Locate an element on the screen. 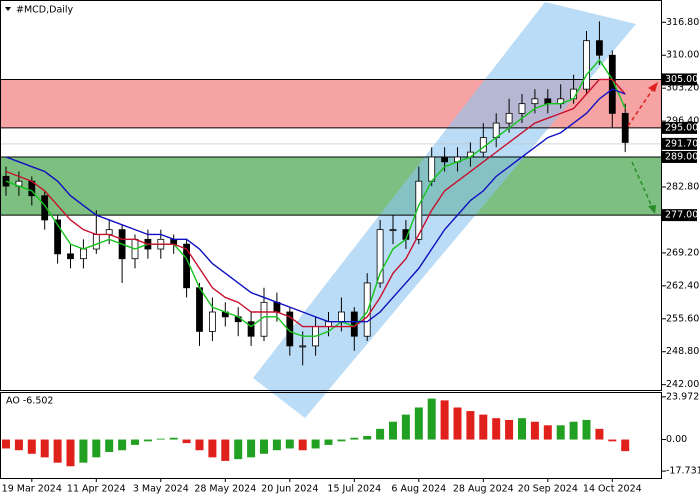  x-tick-label: 11 Apr 2024 is located at coordinates (96, 489).